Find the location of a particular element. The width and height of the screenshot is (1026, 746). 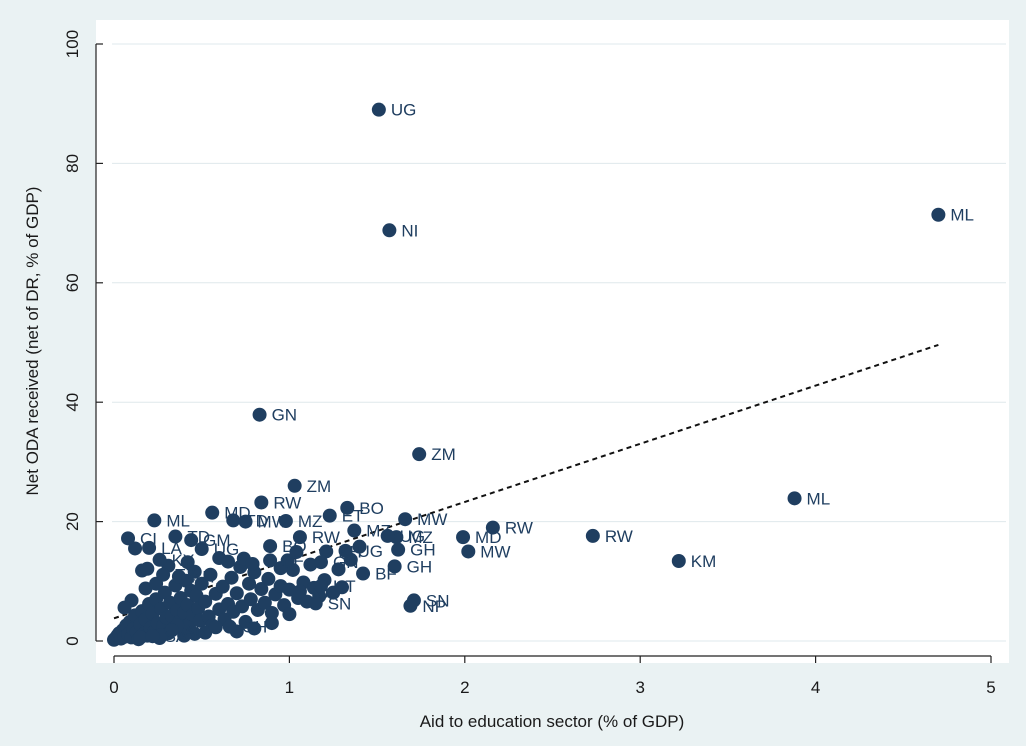

x-tick-label: 3 is located at coordinates (639, 687).